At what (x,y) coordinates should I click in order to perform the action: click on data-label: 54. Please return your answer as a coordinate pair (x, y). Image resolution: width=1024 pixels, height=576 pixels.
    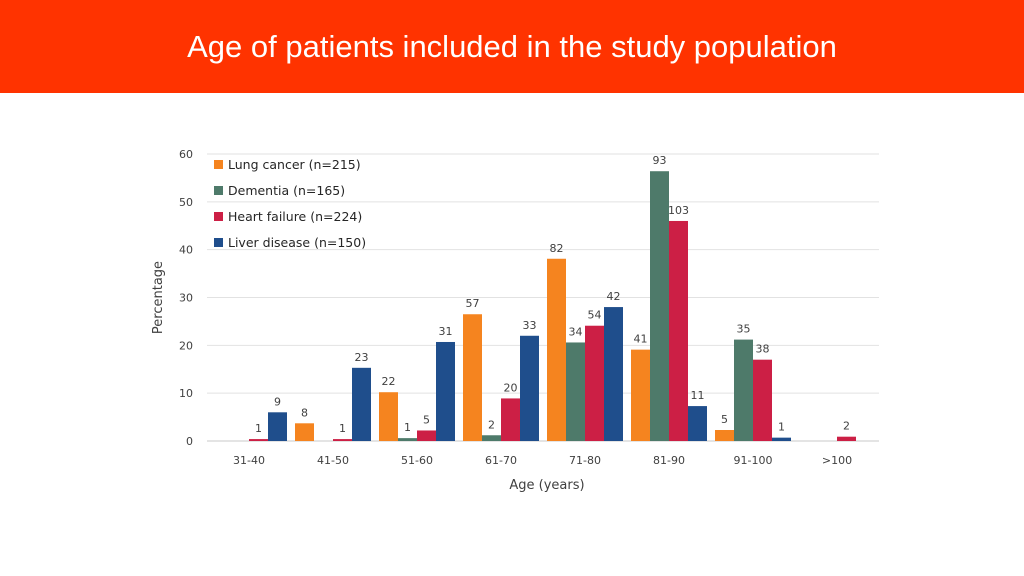
    Looking at the image, I should click on (595, 315).